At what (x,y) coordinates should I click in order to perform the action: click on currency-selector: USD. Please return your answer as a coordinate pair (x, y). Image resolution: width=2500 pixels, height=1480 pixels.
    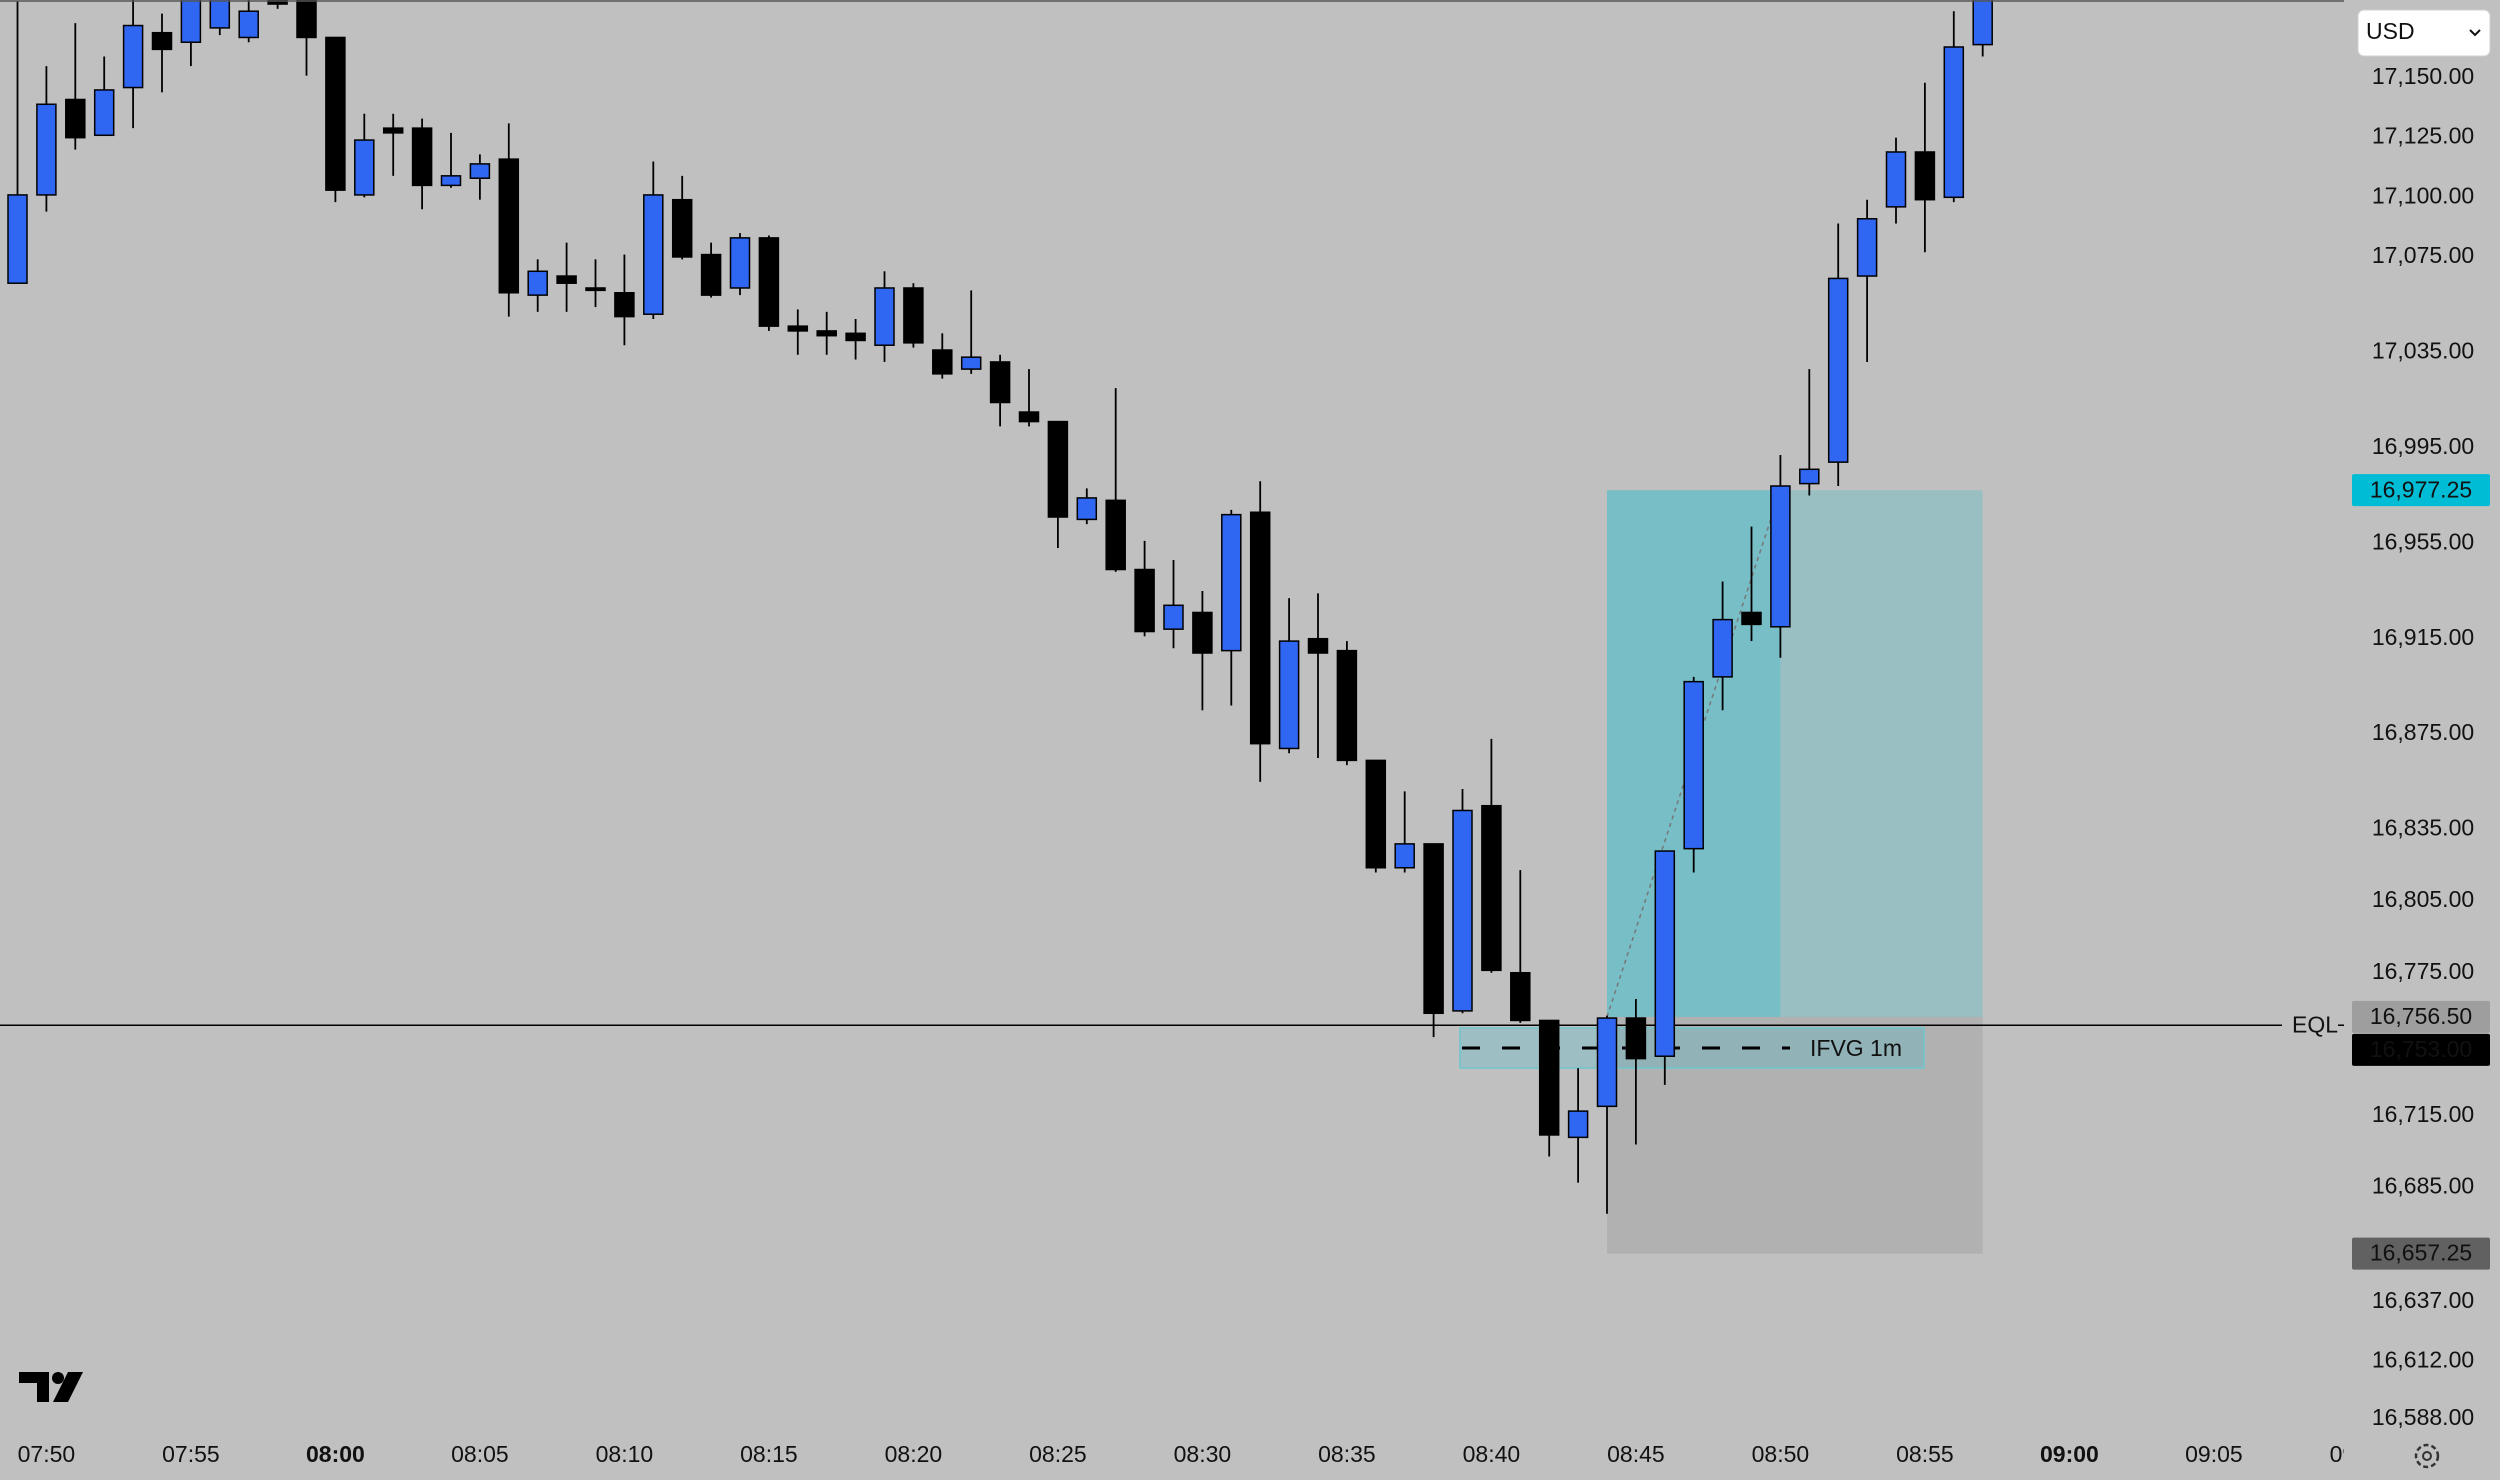
    Looking at the image, I should click on (2424, 33).